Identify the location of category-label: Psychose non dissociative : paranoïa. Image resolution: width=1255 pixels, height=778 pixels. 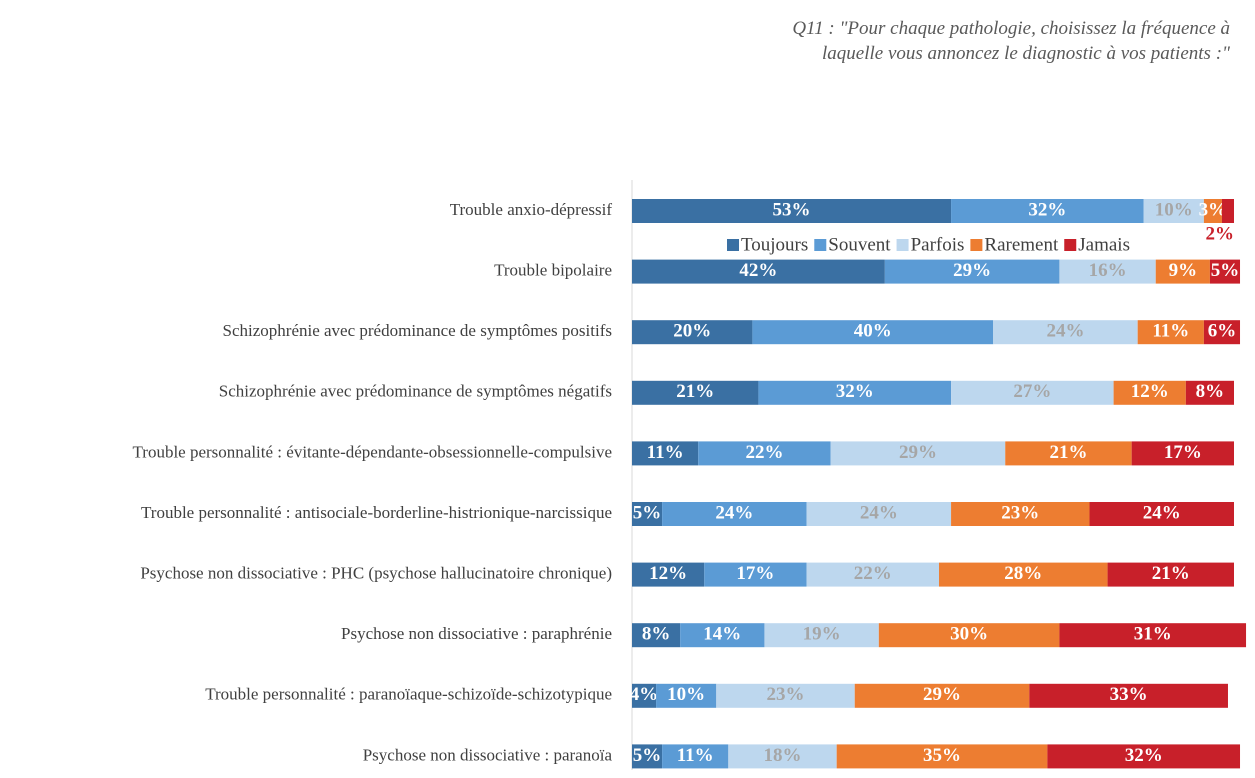
(488, 754).